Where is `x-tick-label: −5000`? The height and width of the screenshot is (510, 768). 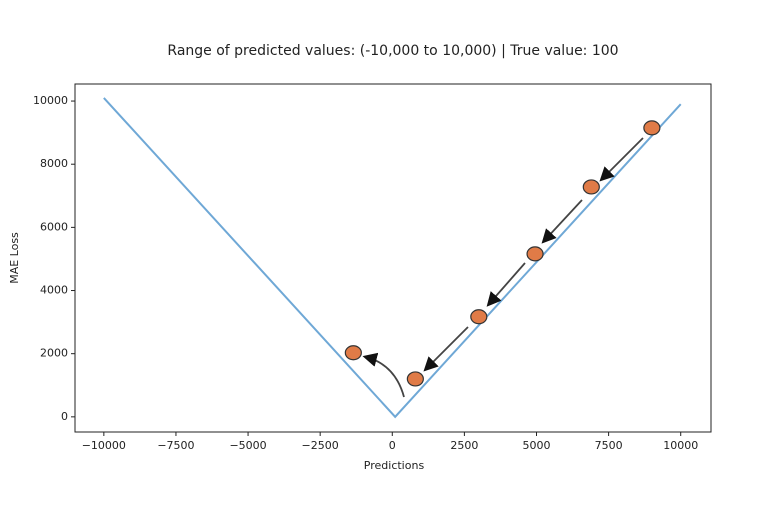
x-tick-label: −5000 is located at coordinates (247, 445).